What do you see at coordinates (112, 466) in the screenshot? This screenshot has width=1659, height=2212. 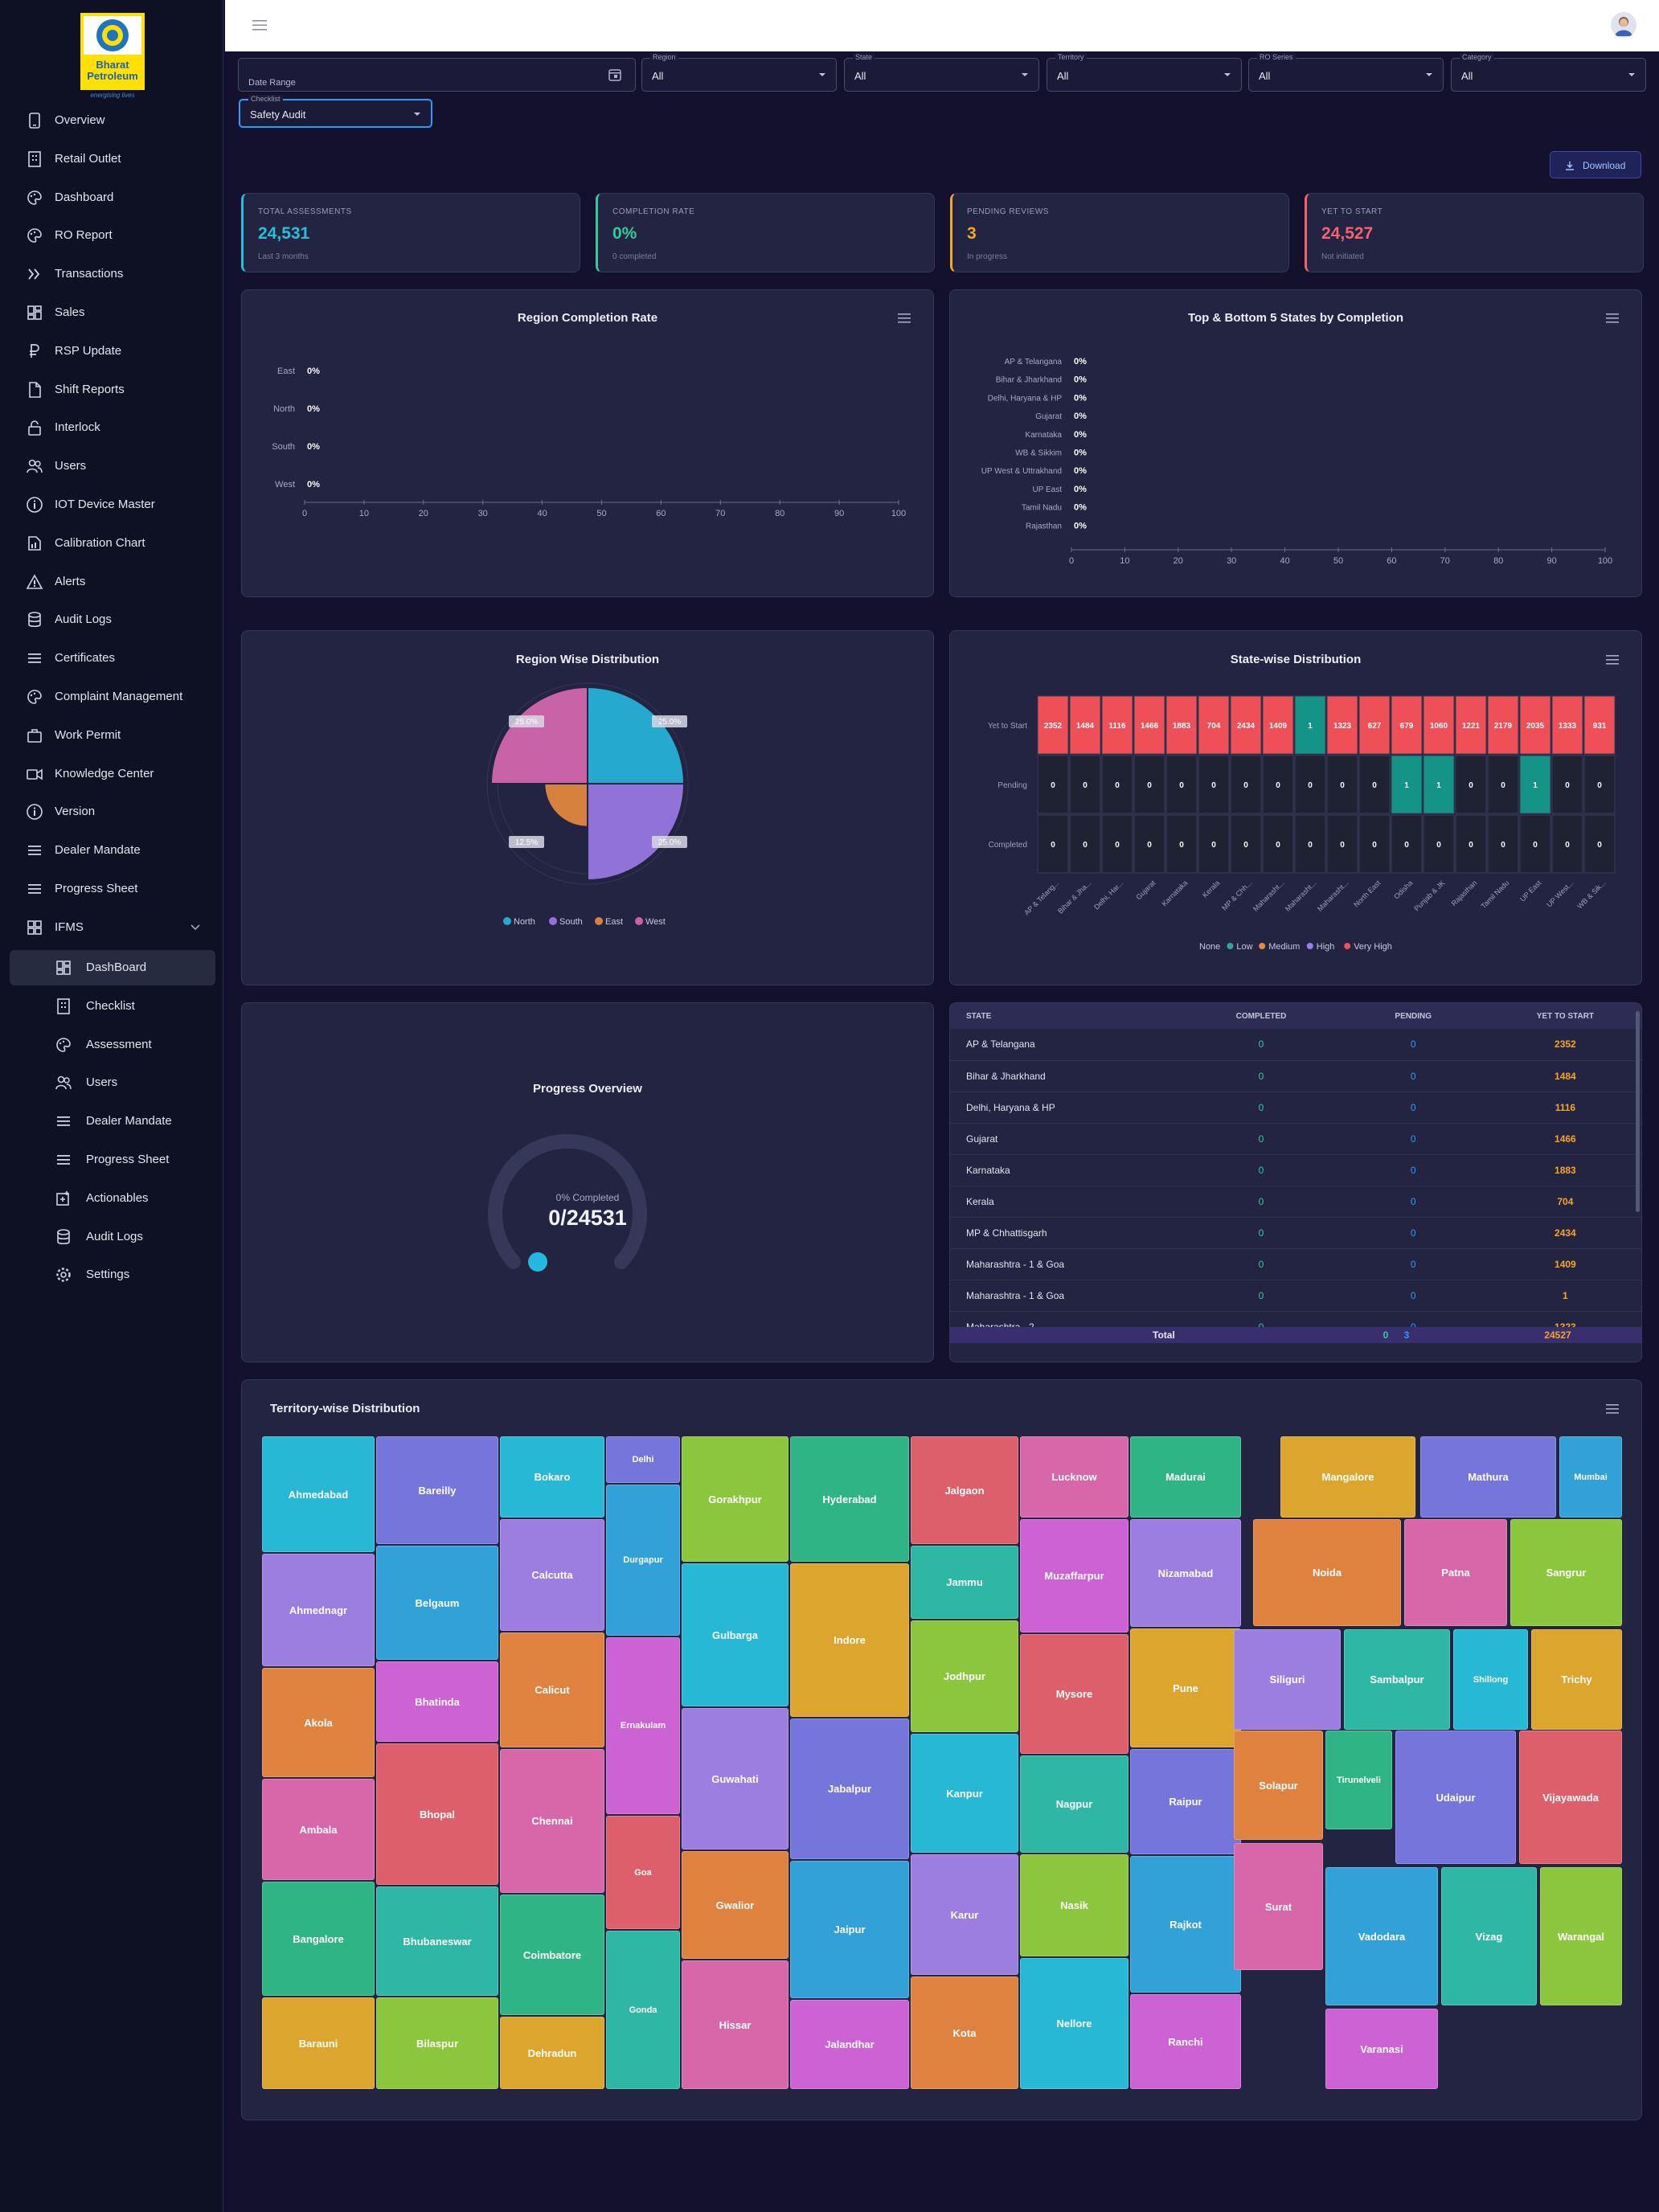 I see `sidebar-item-users: Users` at bounding box center [112, 466].